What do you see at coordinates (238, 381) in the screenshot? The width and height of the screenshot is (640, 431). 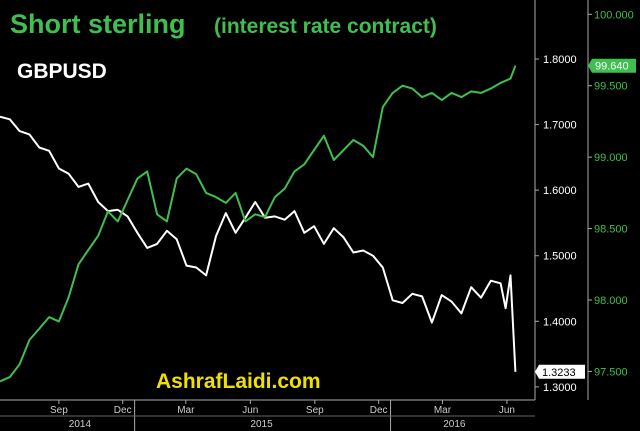 I see `watermark-text: AshrafLaidi.com` at bounding box center [238, 381].